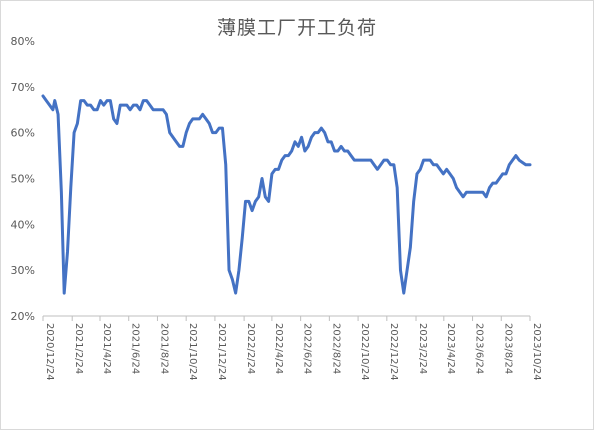 This screenshot has width=594, height=430. I want to click on y-tick-label: 70%, so click(23, 87).